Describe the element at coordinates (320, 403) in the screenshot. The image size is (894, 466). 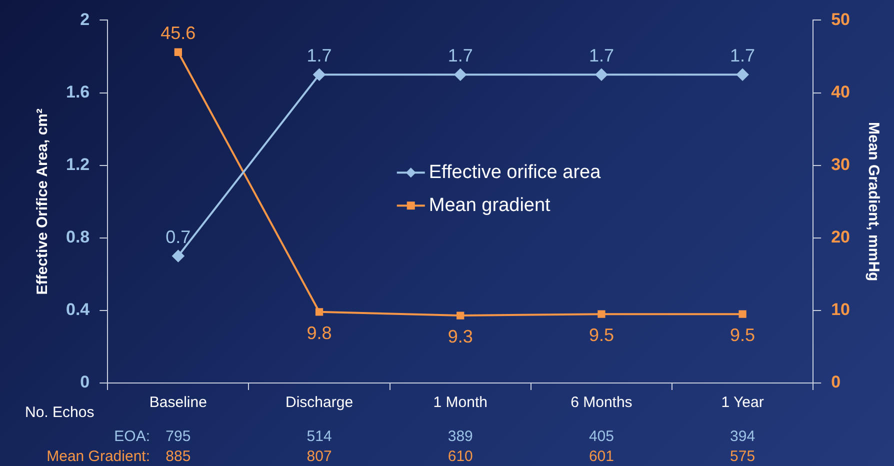
I see `x-tick-label: Discharge` at that location.